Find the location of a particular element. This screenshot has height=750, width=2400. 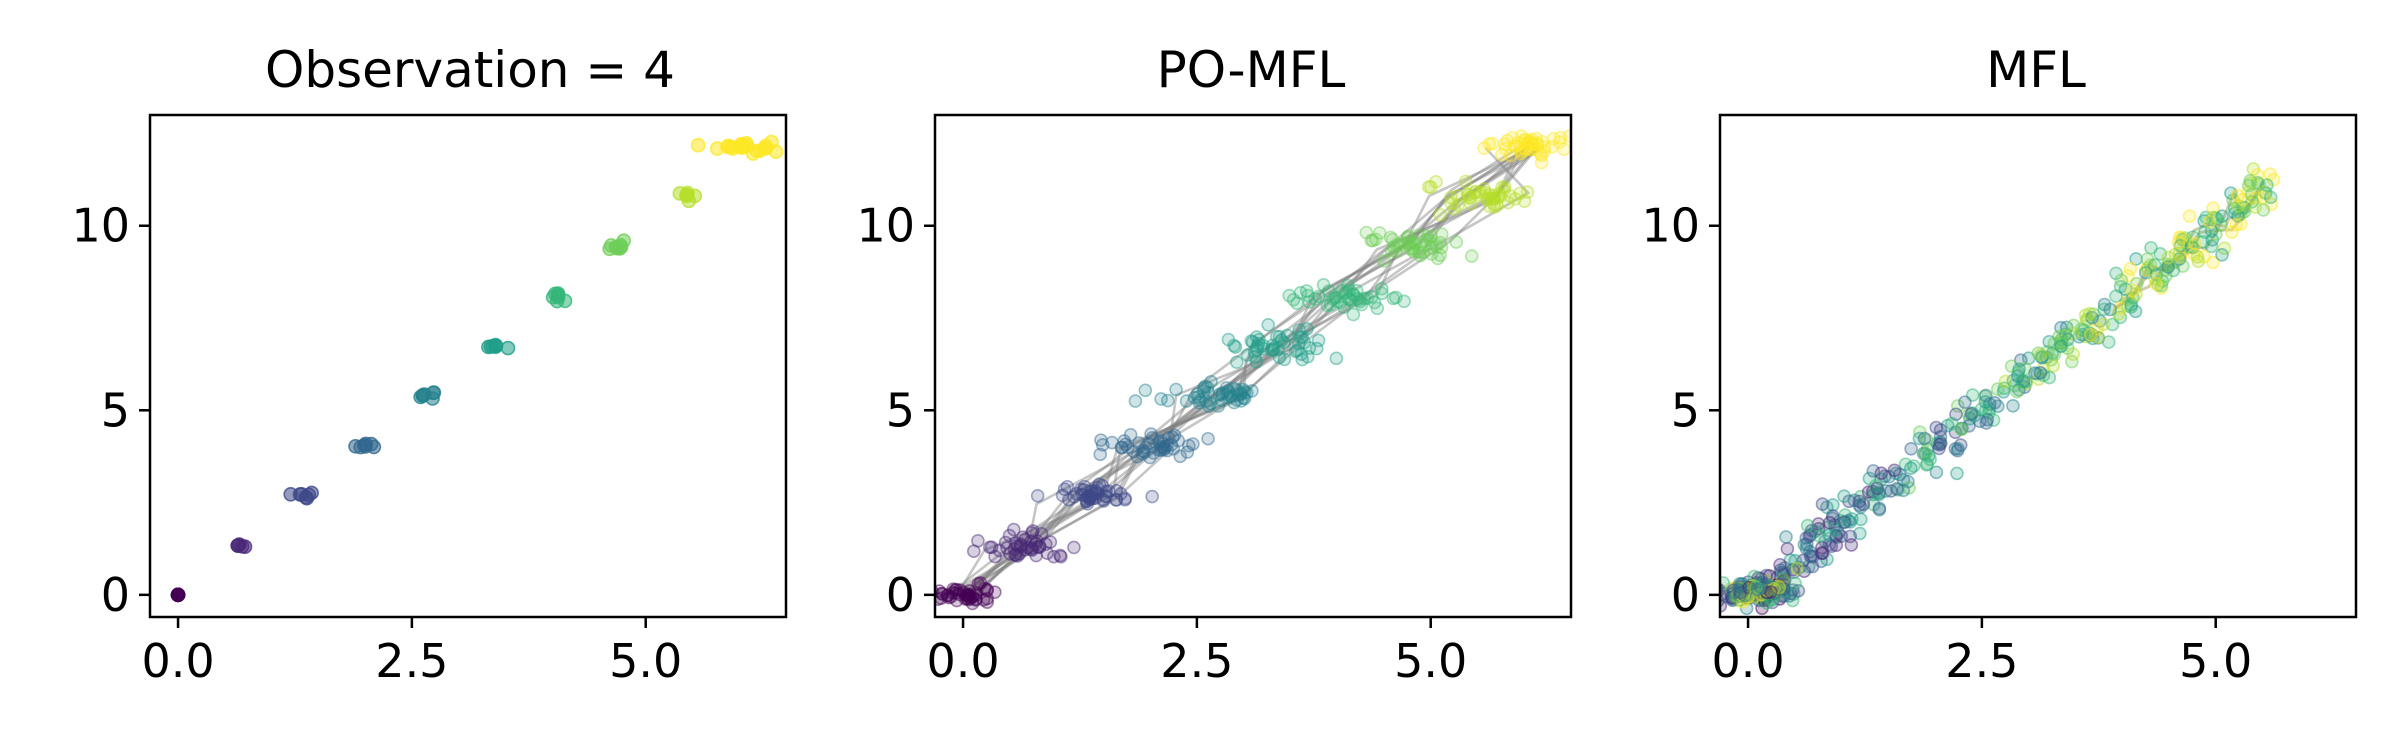

x-tick-label: 2.5 is located at coordinates (411, 661).